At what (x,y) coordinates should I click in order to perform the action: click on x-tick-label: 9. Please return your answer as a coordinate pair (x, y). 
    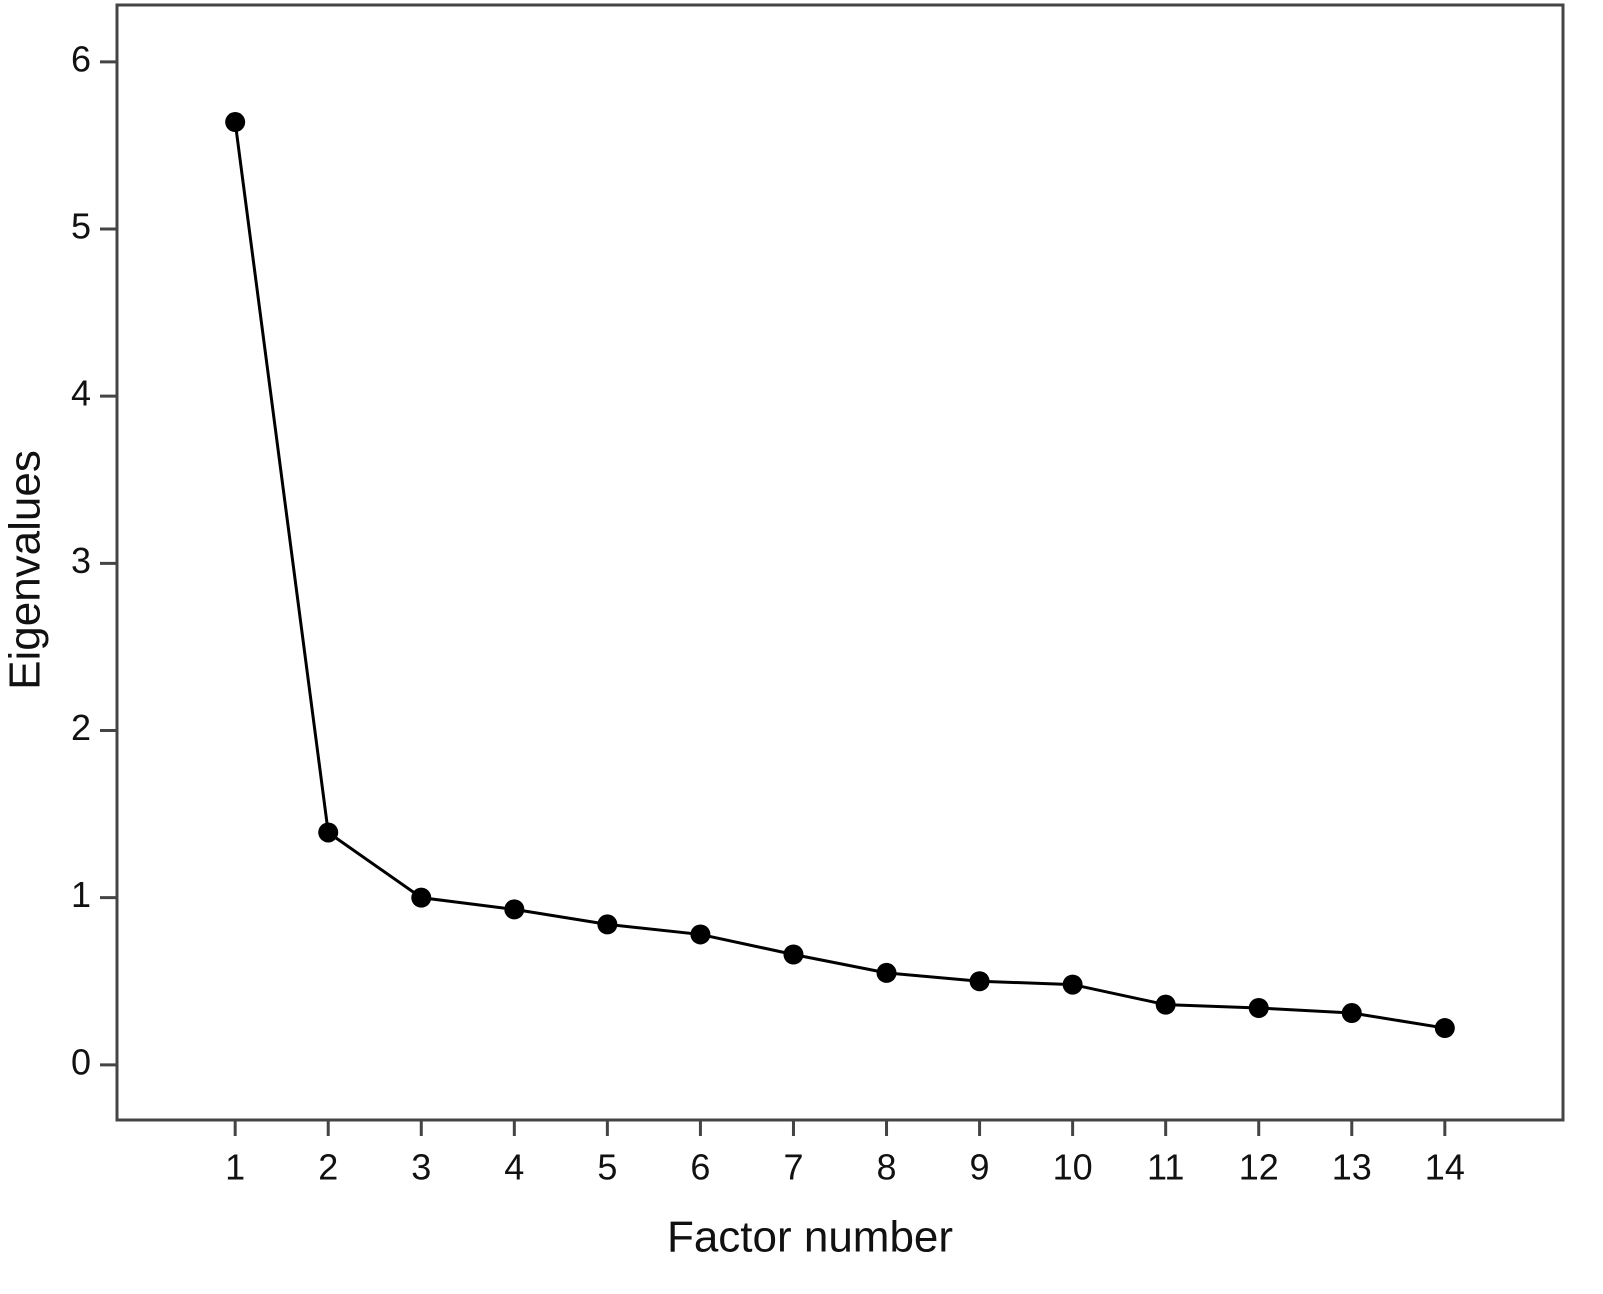
    Looking at the image, I should click on (980, 1167).